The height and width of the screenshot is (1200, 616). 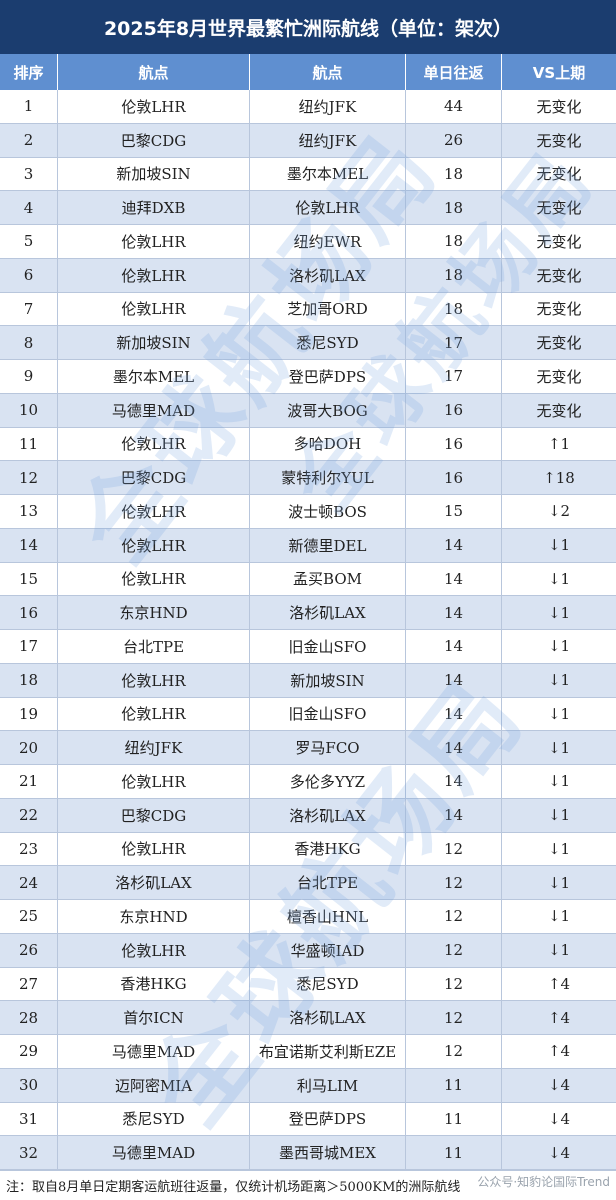 I want to click on table-row: 1 伦敦LHR 纽约JFK 44 无变化, so click(x=308, y=107).